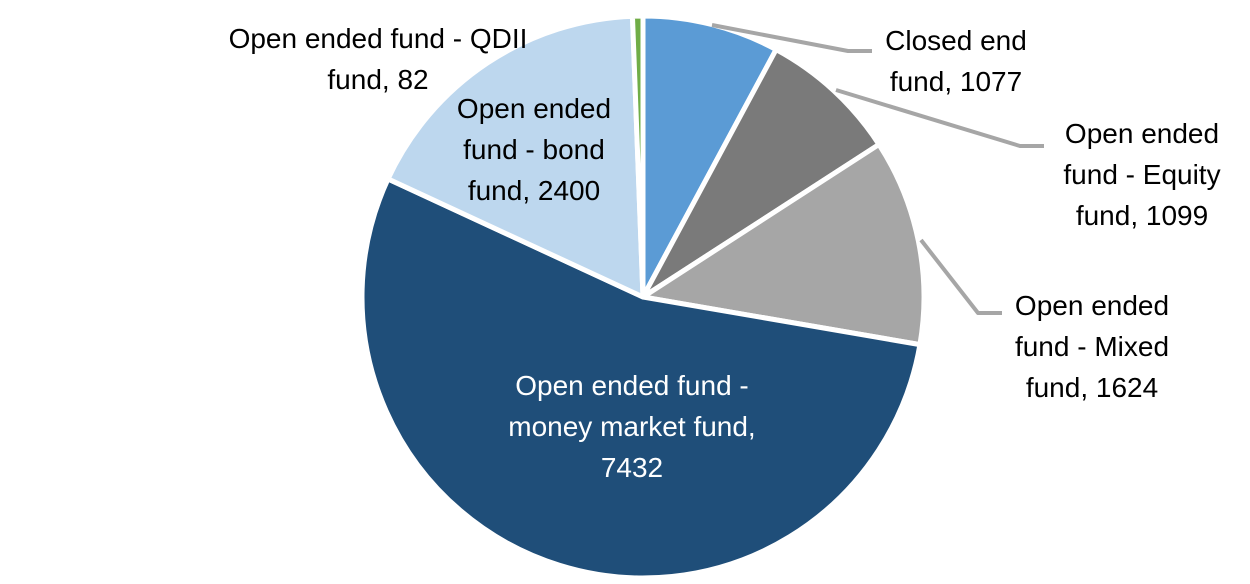 This screenshot has width=1250, height=584. Describe the element at coordinates (960, 276) in the screenshot. I see `leader-line-mixed-fund` at that location.